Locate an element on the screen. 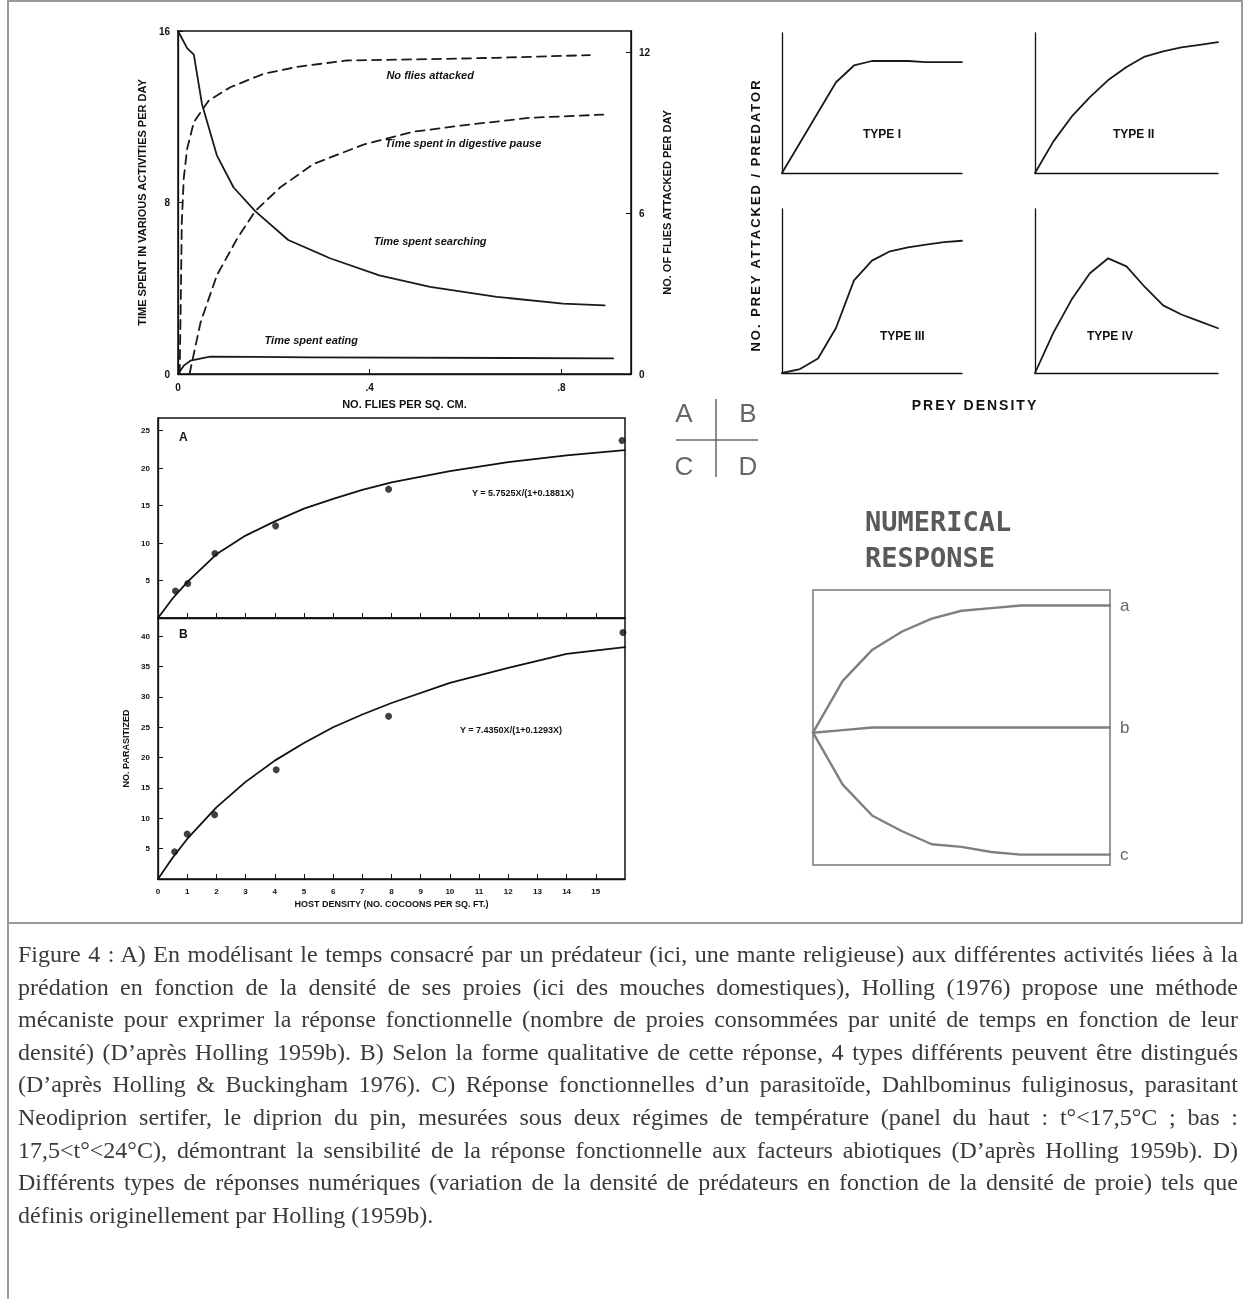 The width and height of the screenshot is (1245, 1299). x-tick-label: 11 is located at coordinates (479, 891).